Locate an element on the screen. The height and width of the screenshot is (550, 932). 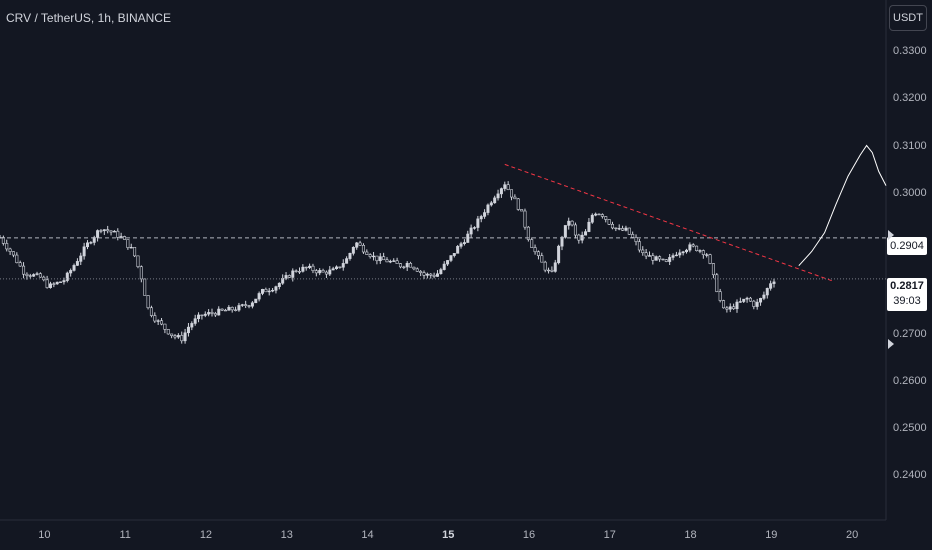
last-price-value: 0.2817 is located at coordinates (907, 286).